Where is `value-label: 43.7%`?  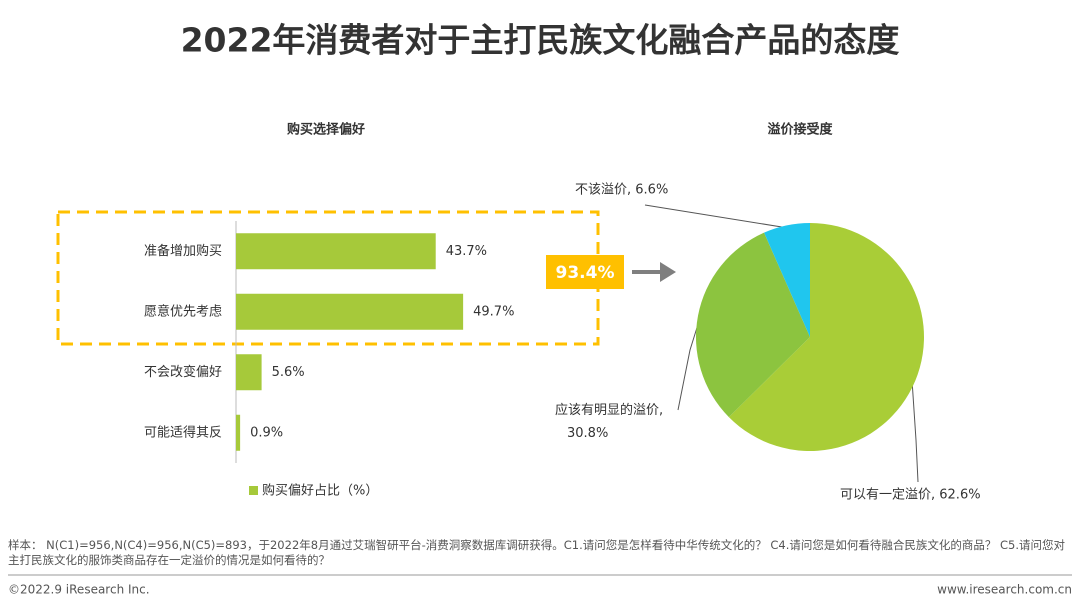 value-label: 43.7% is located at coordinates (466, 251).